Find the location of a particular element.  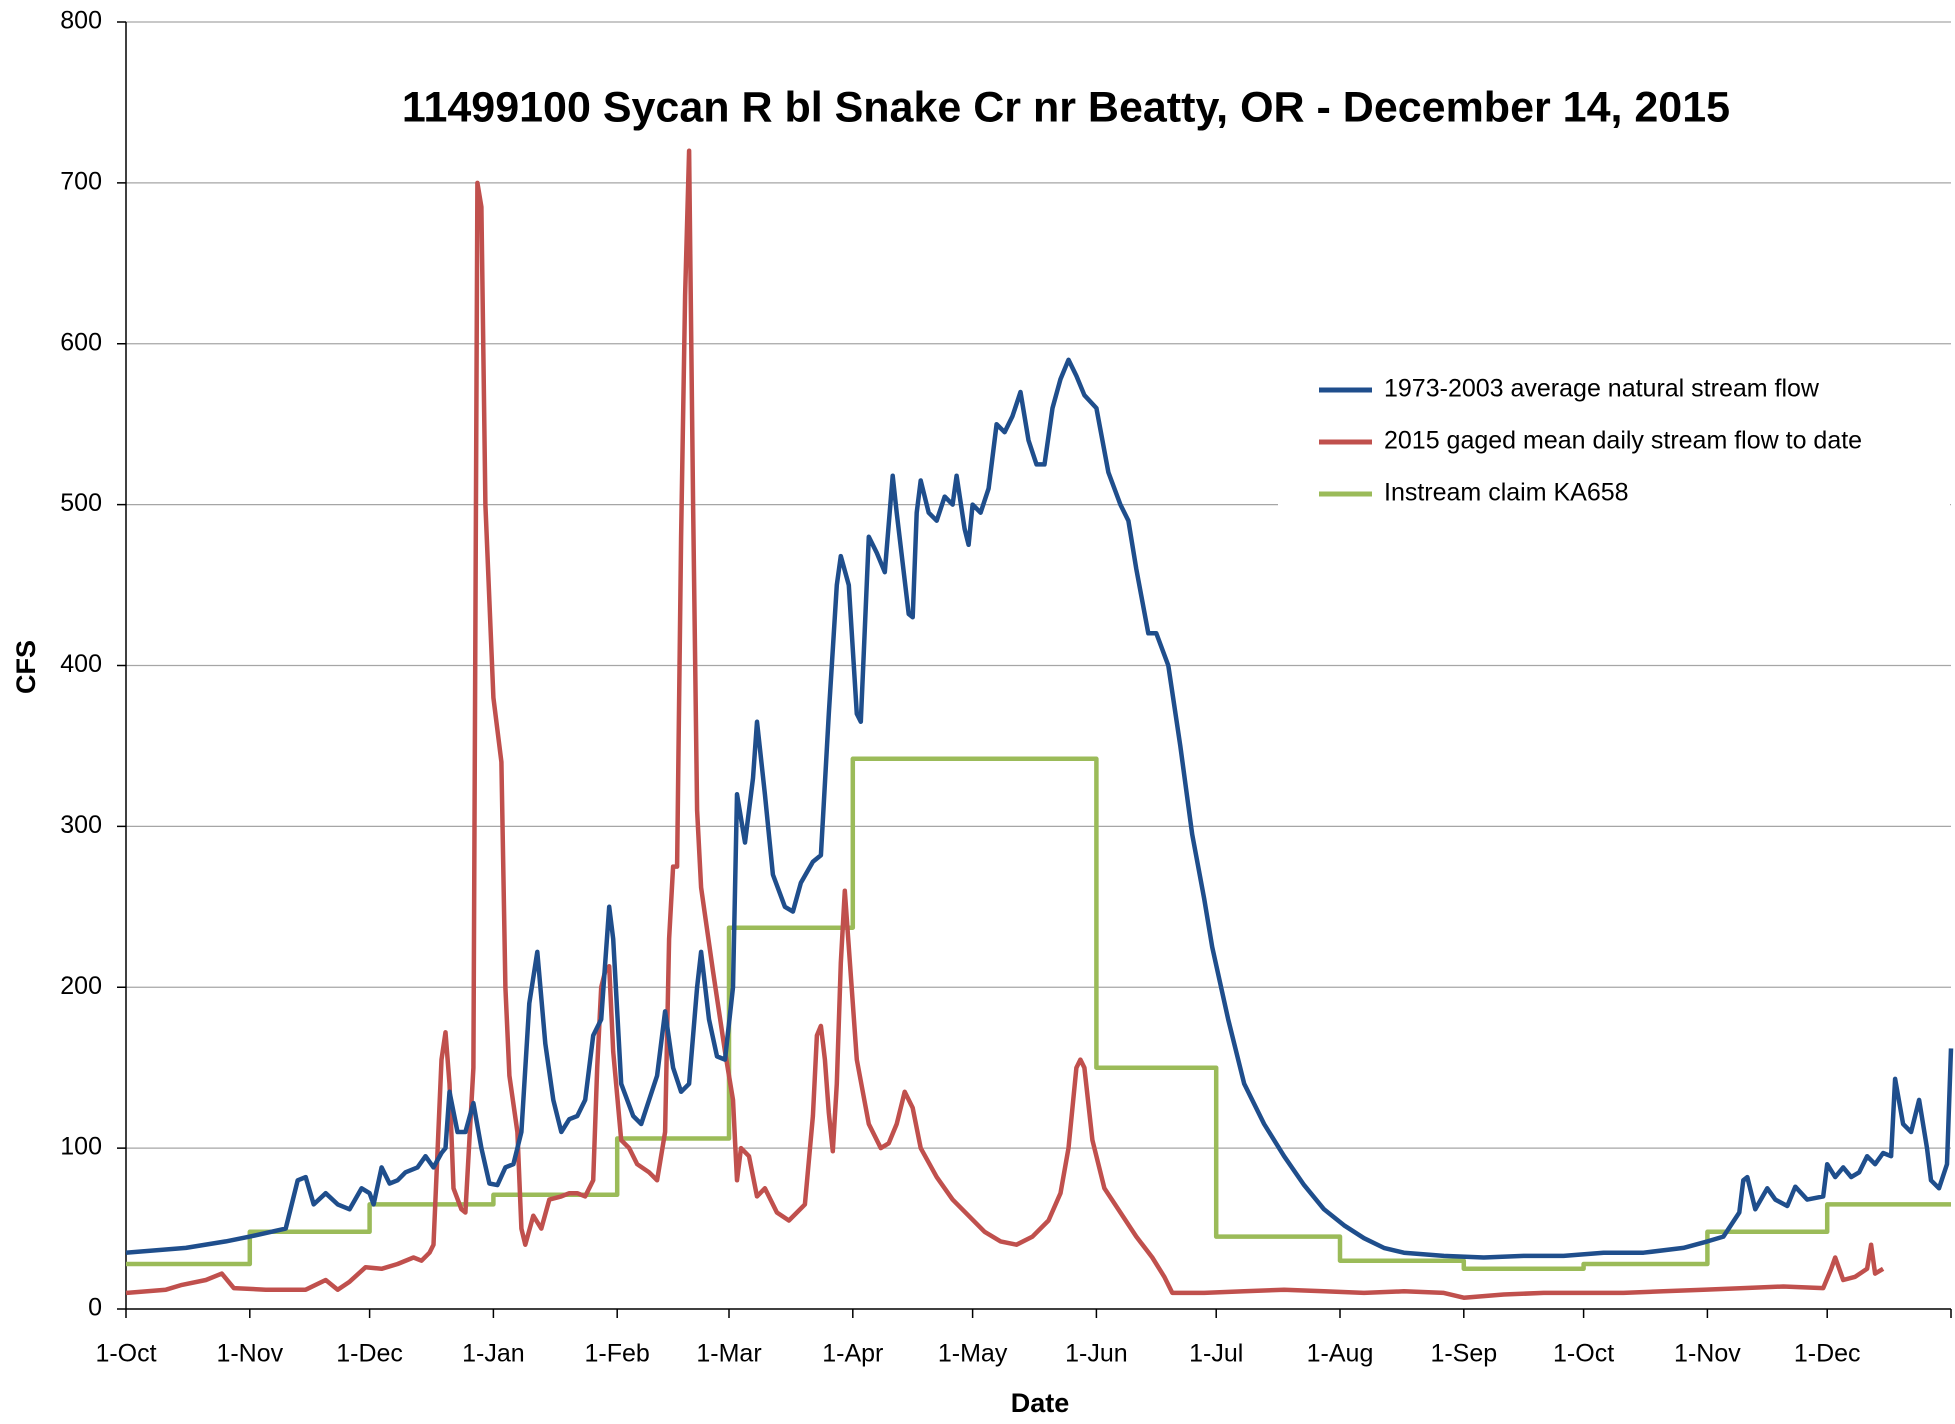

y-tick-label: 400 is located at coordinates (81, 664).